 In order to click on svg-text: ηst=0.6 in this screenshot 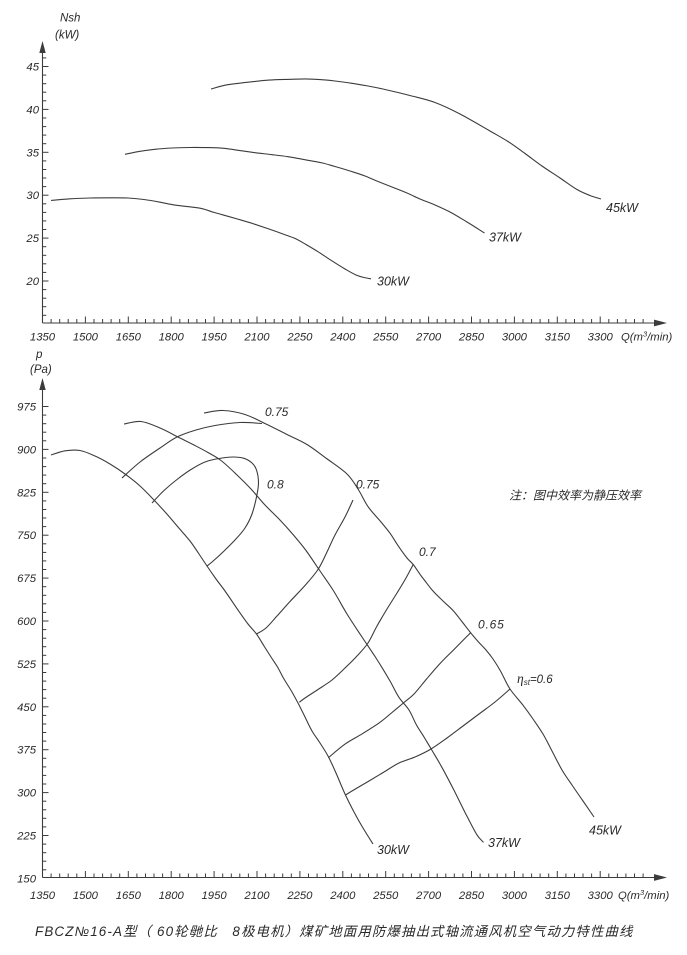, I will do `click(535, 679)`.